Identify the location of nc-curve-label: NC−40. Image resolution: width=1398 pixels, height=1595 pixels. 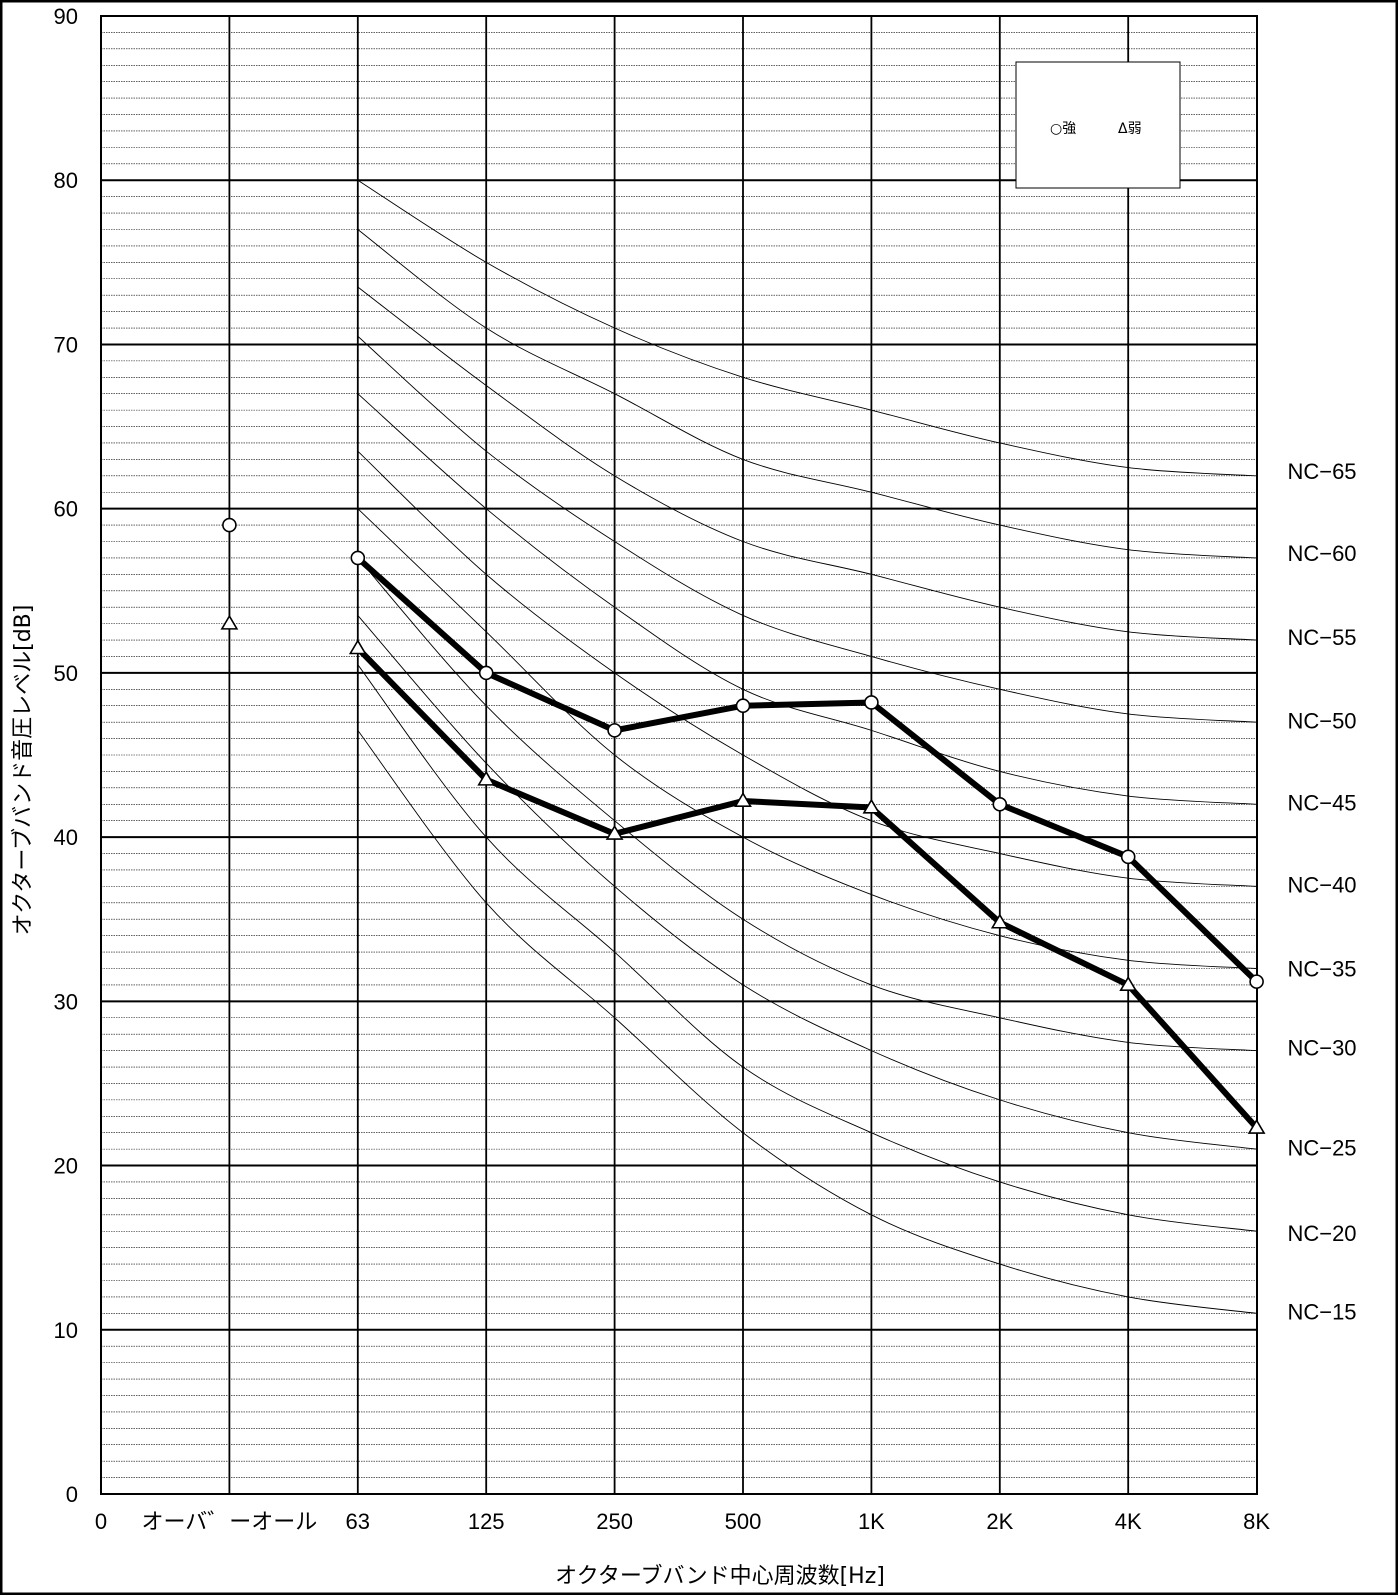
(1321, 885).